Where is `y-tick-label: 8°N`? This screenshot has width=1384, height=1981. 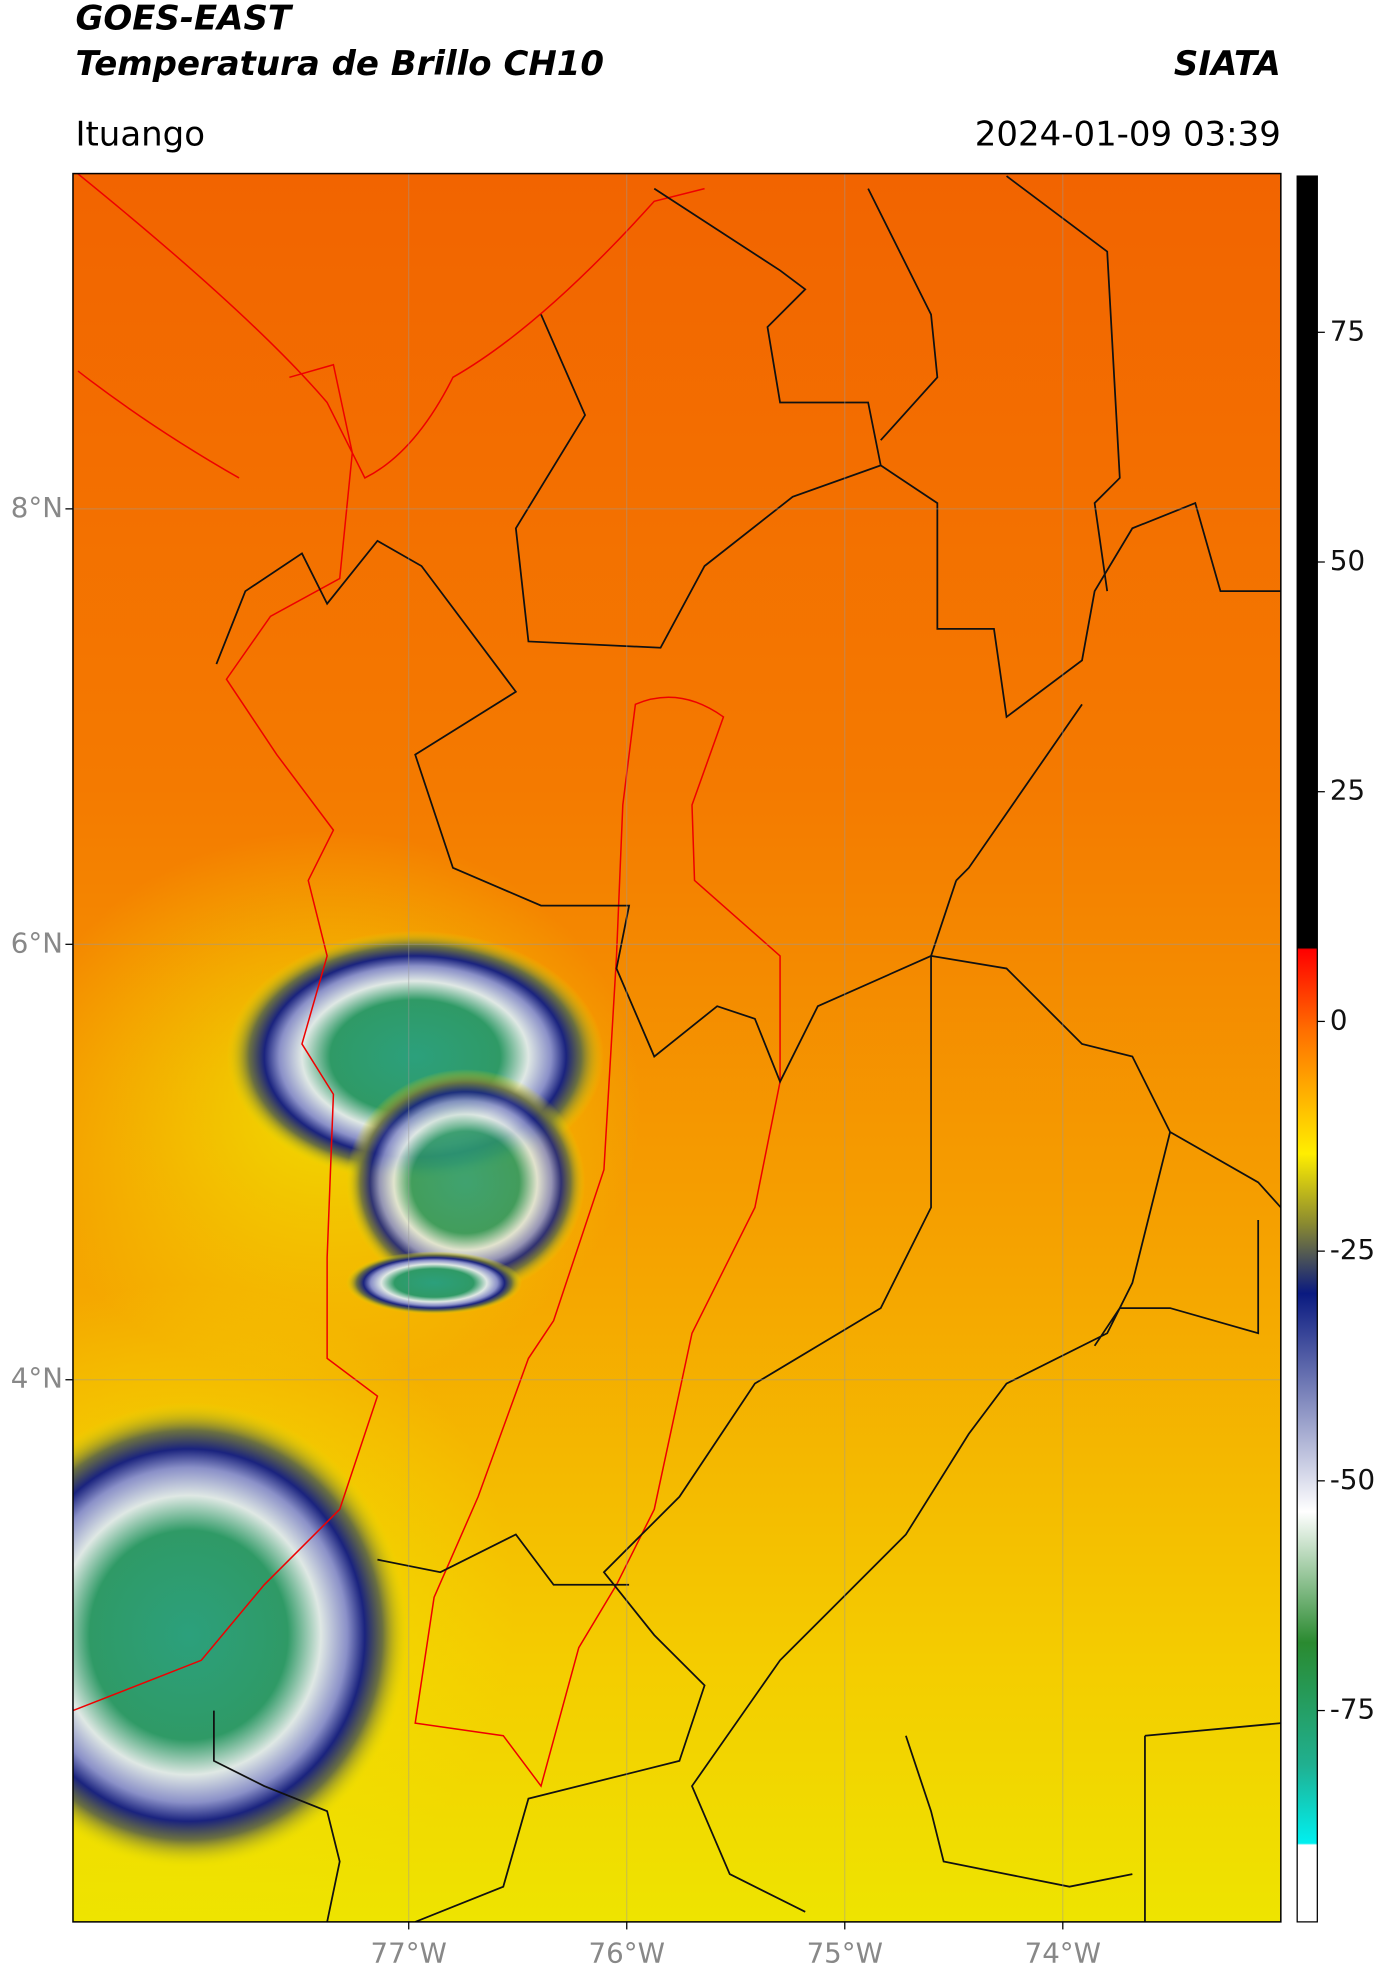
y-tick-label: 8°N is located at coordinates (37, 507).